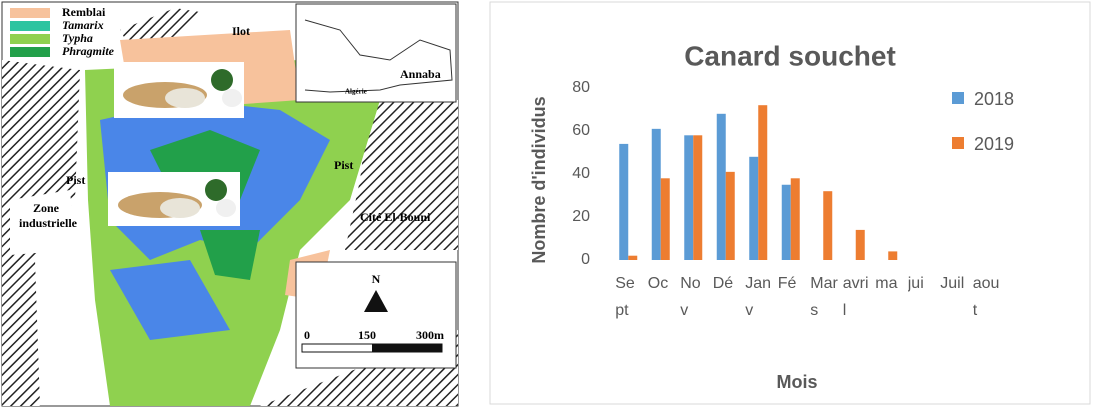 The height and width of the screenshot is (408, 1095). Describe the element at coordinates (48, 223) in the screenshot. I see `map-label: industrielle` at that location.